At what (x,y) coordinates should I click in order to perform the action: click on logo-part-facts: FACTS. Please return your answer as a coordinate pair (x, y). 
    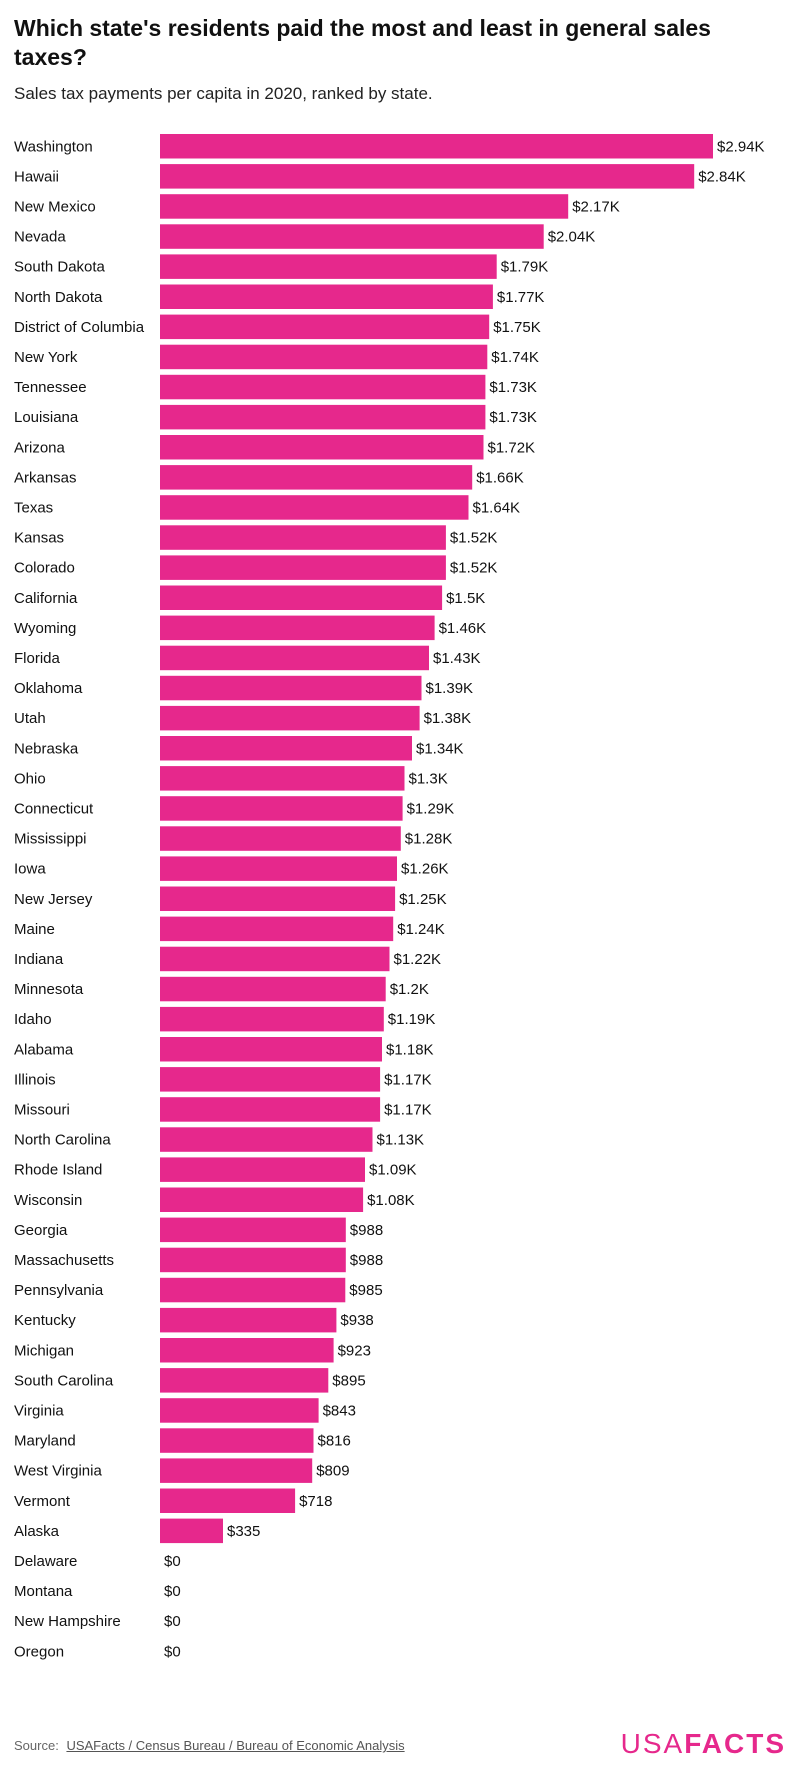
    Looking at the image, I should click on (735, 1743).